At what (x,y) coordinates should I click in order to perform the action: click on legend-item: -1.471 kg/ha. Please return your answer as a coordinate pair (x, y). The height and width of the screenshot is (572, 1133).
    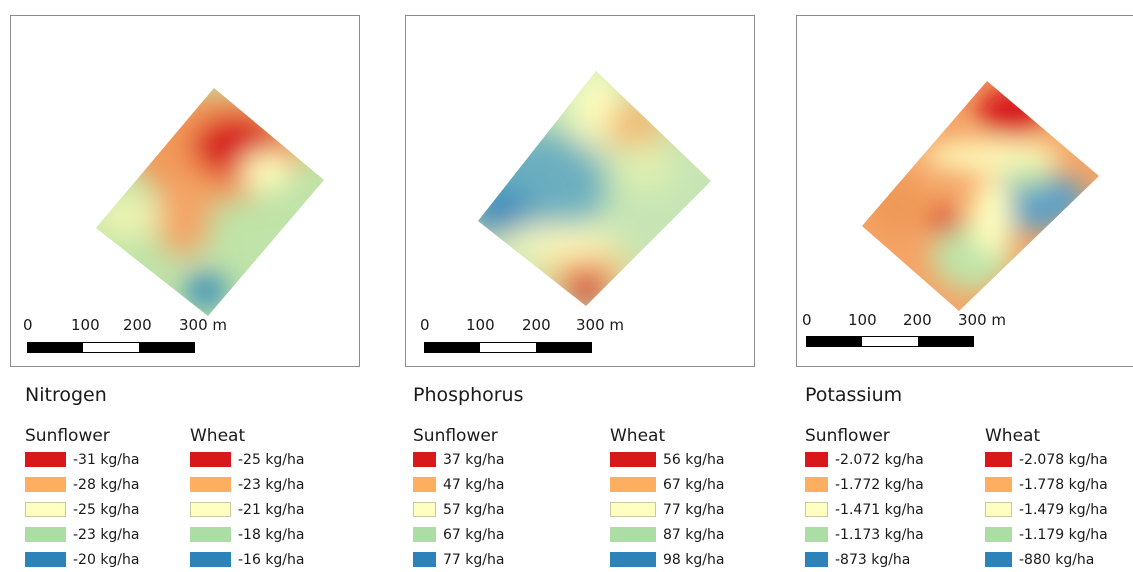
    Looking at the image, I should click on (864, 509).